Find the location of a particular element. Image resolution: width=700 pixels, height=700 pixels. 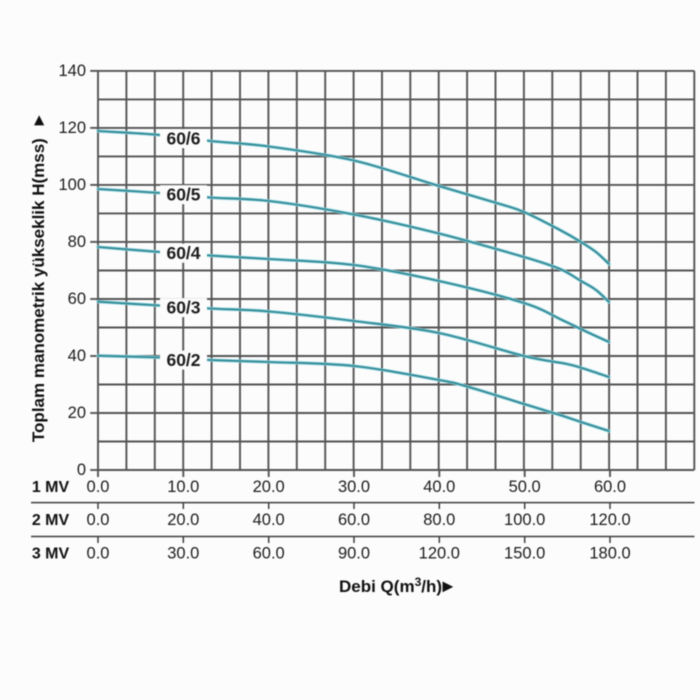

svg-text: 60 is located at coordinates (77, 299).